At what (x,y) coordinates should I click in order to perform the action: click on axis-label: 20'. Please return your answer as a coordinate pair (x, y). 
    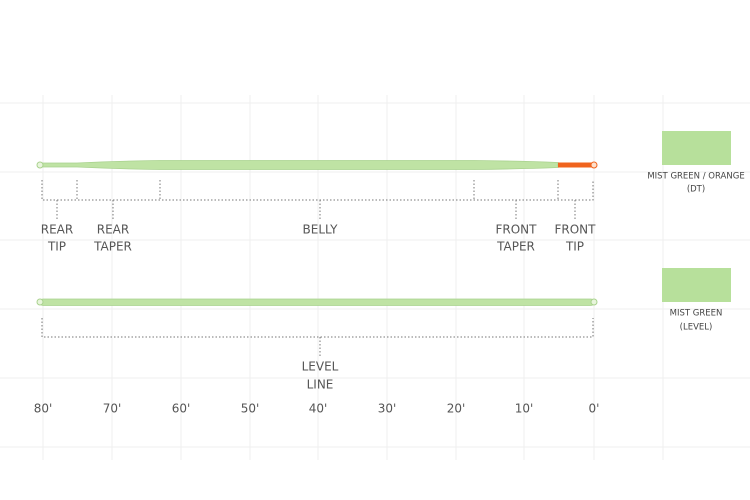
    Looking at the image, I should click on (456, 409).